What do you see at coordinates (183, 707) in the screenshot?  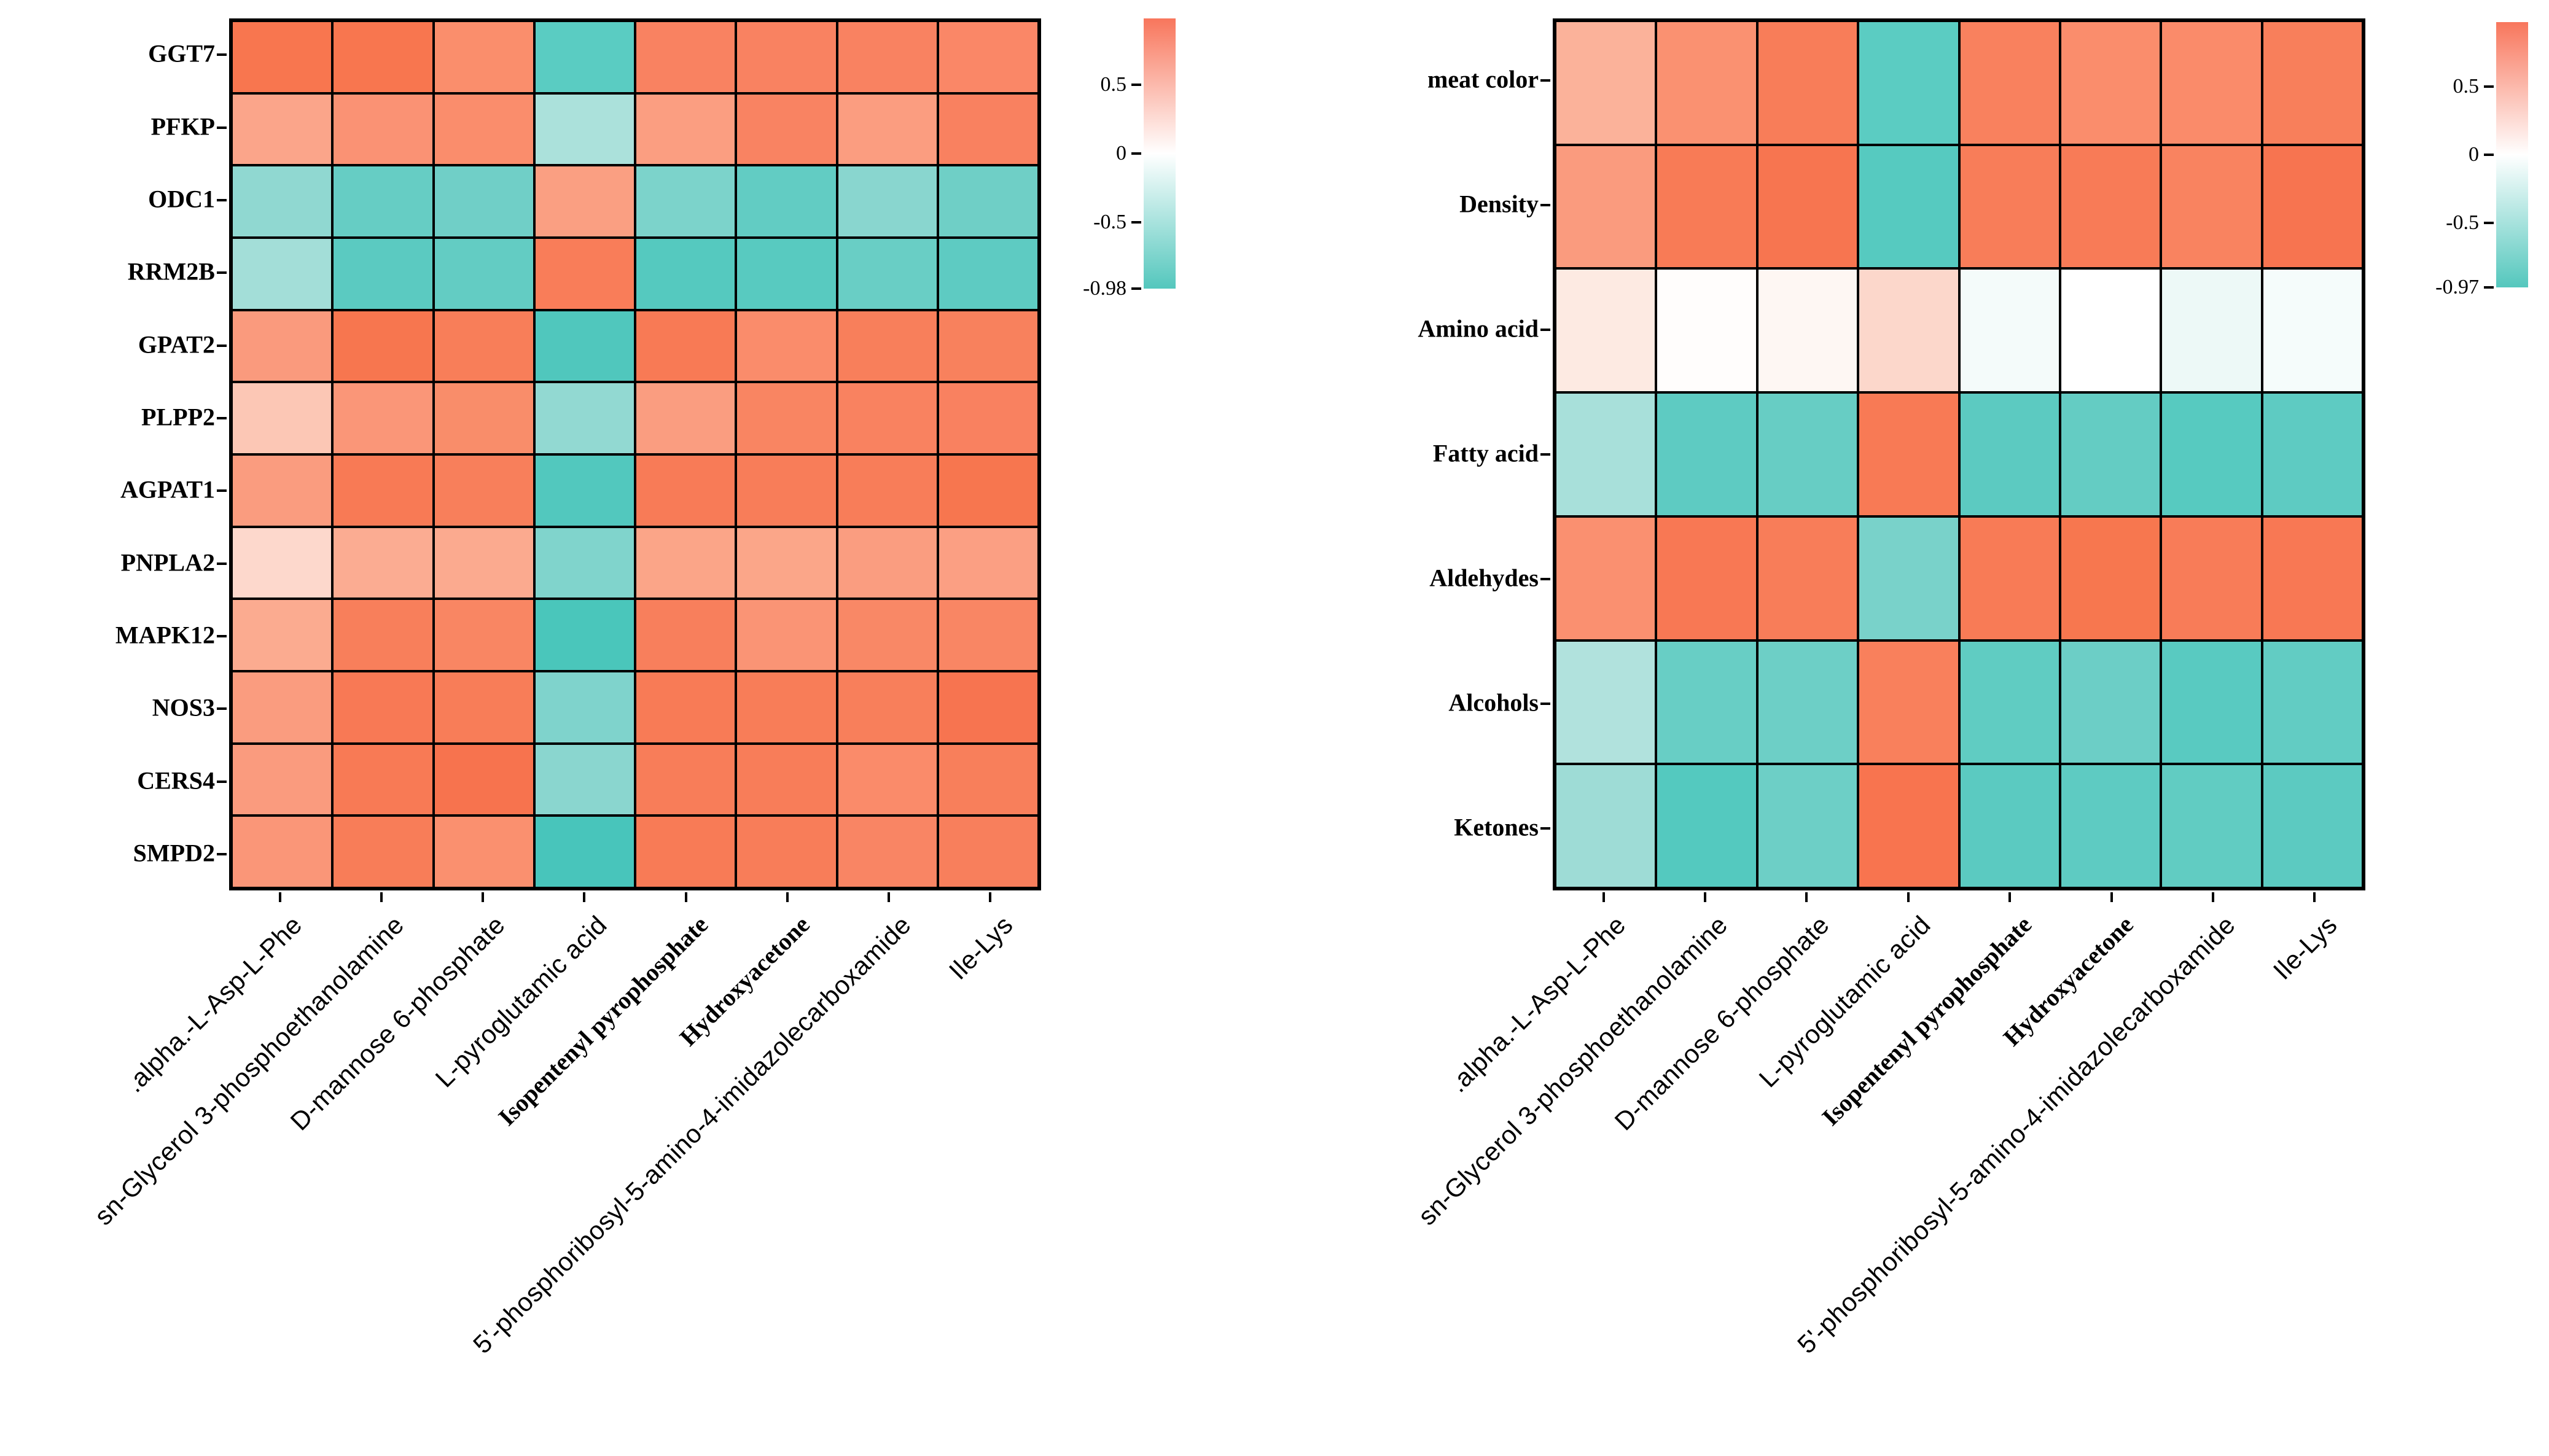 I see `row-label: NOS3` at bounding box center [183, 707].